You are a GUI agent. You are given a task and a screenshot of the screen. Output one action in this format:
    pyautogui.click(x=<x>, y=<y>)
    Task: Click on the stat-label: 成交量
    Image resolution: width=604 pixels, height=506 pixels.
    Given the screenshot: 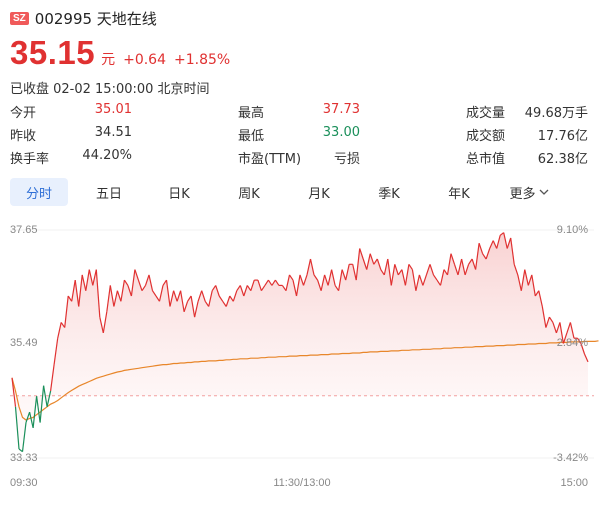 What is the action you would take?
    pyautogui.click(x=486, y=113)
    